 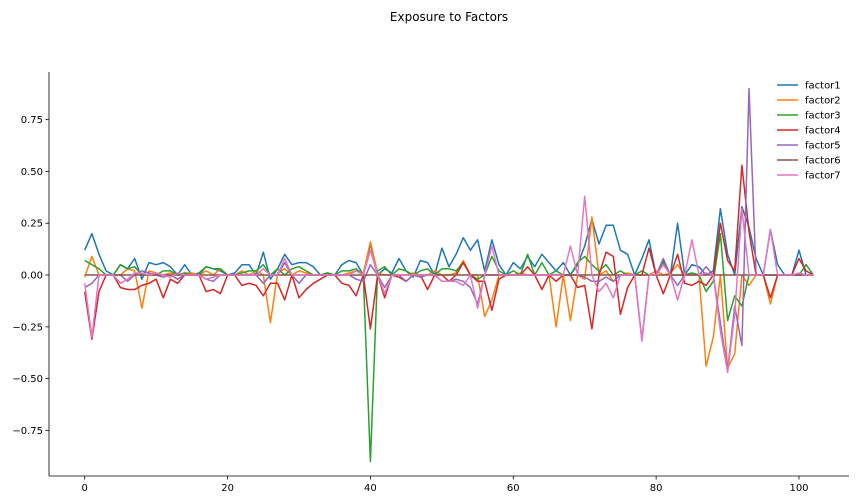 What do you see at coordinates (823, 131) in the screenshot?
I see `legend-label-factor4: factor4` at bounding box center [823, 131].